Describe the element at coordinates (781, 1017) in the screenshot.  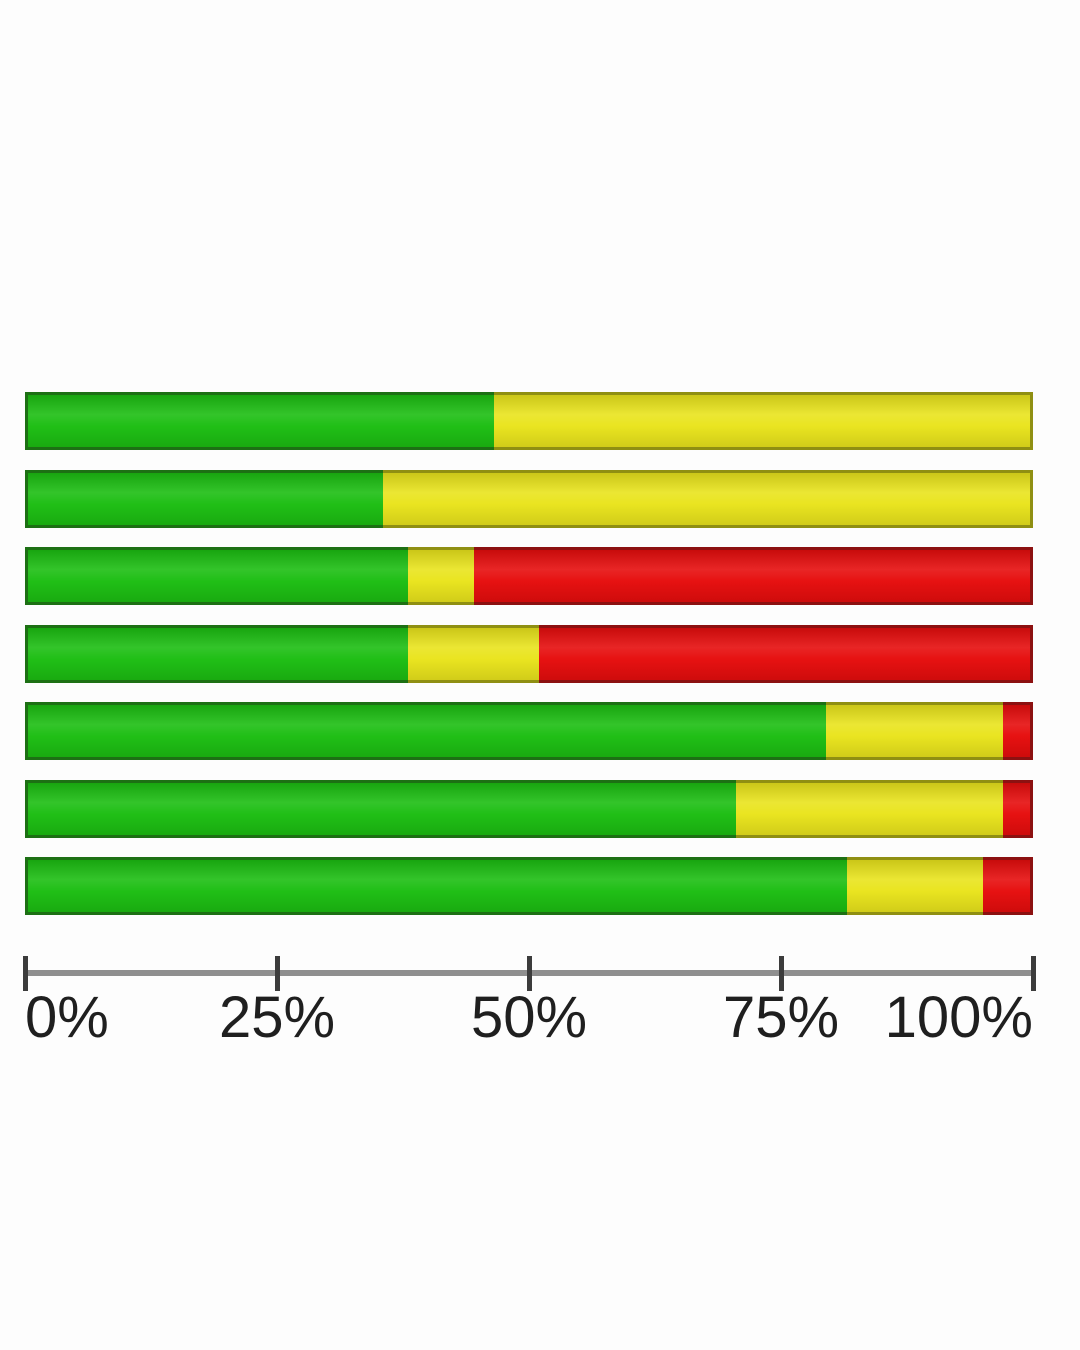
I see `x-axis-tick-label: 75%` at that location.